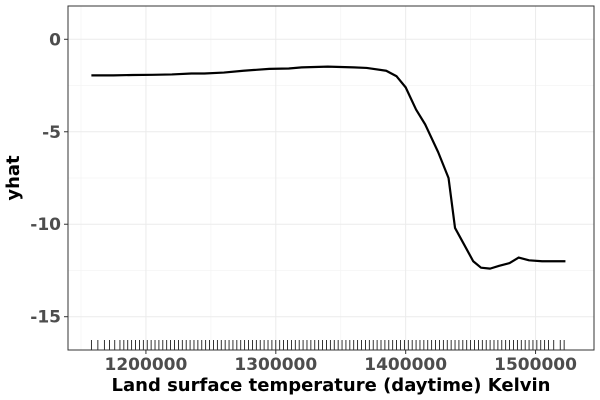  What do you see at coordinates (405, 365) in the screenshot?
I see `x-tick-label: 1400000` at bounding box center [405, 365].